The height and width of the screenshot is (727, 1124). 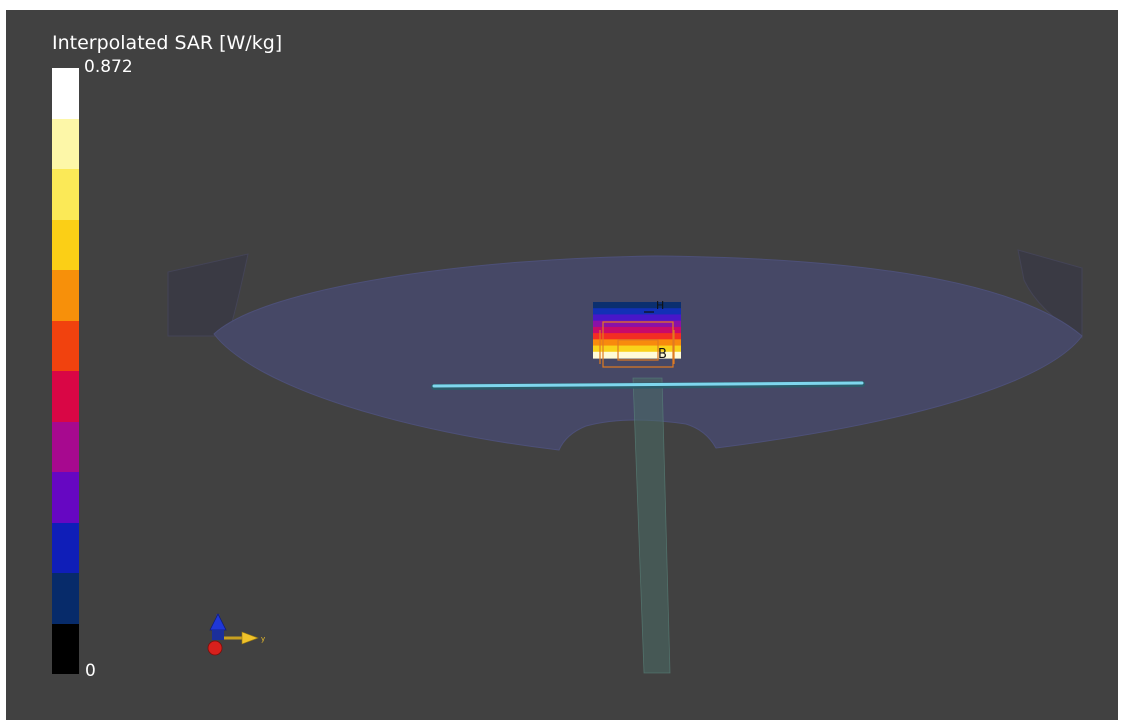 What do you see at coordinates (108, 67) in the screenshot?
I see `legend-max-label: 0.872` at bounding box center [108, 67].